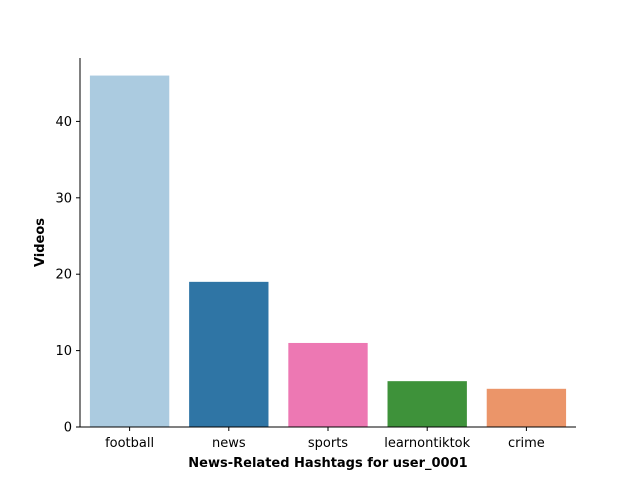 Image resolution: width=640 pixels, height=485 pixels. What do you see at coordinates (129, 251) in the screenshot?
I see `bar-football` at bounding box center [129, 251].